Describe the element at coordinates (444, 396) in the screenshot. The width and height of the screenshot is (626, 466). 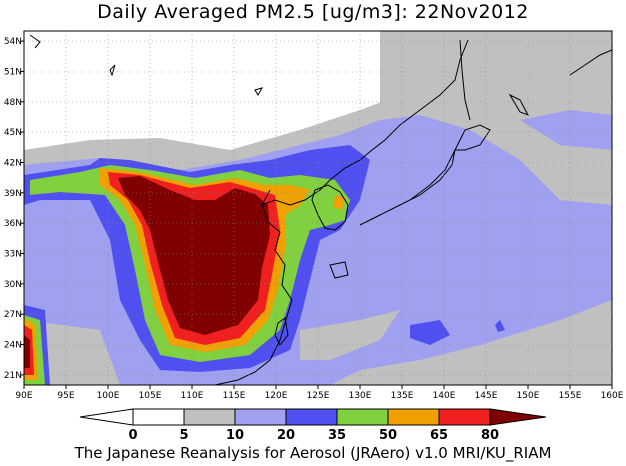
I see `lon-tick-label: 140E` at that location.